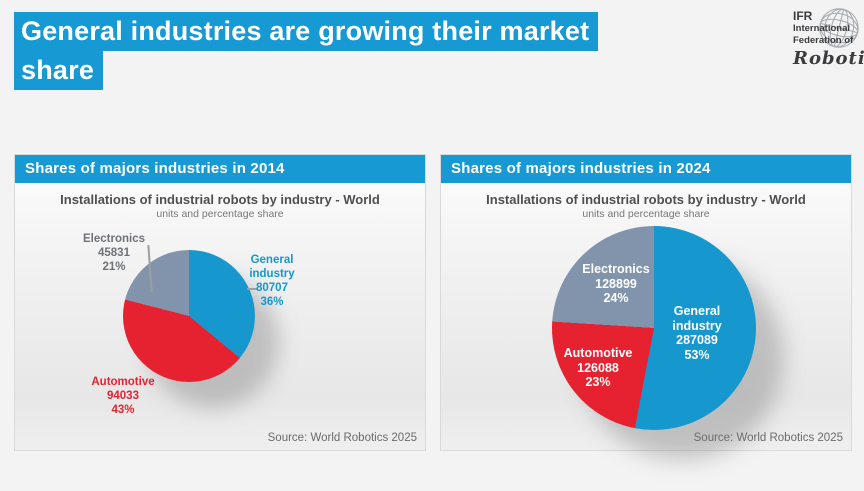 The image size is (864, 491). Describe the element at coordinates (114, 239) in the screenshot. I see `label-electronics-2014-name: Electronics` at that location.